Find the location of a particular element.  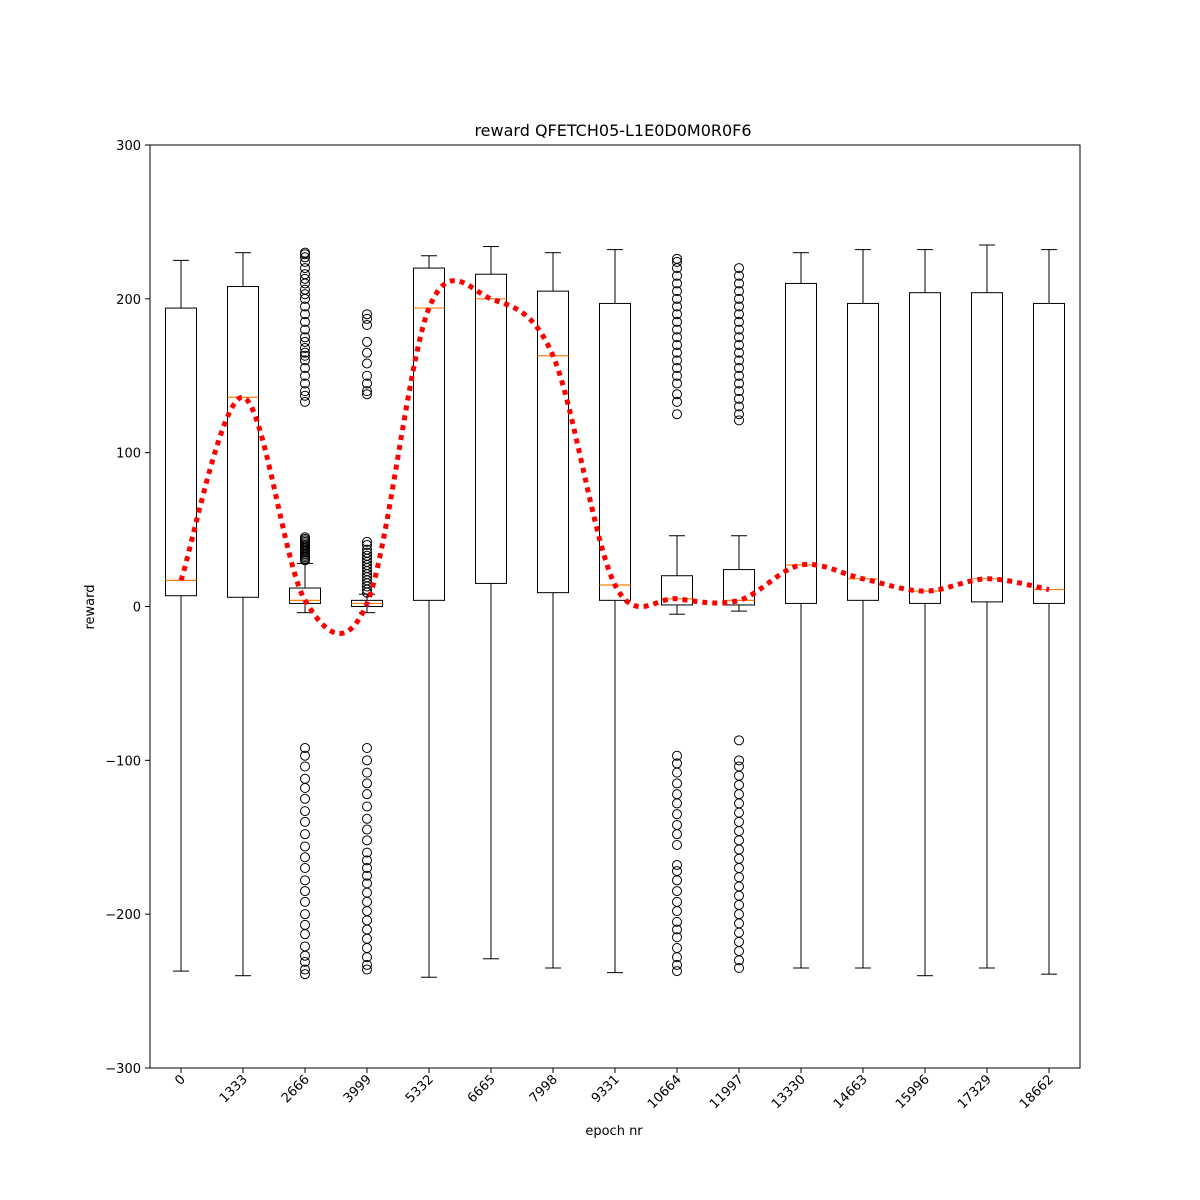

y-tick-label: −300 is located at coordinates (123, 1069).